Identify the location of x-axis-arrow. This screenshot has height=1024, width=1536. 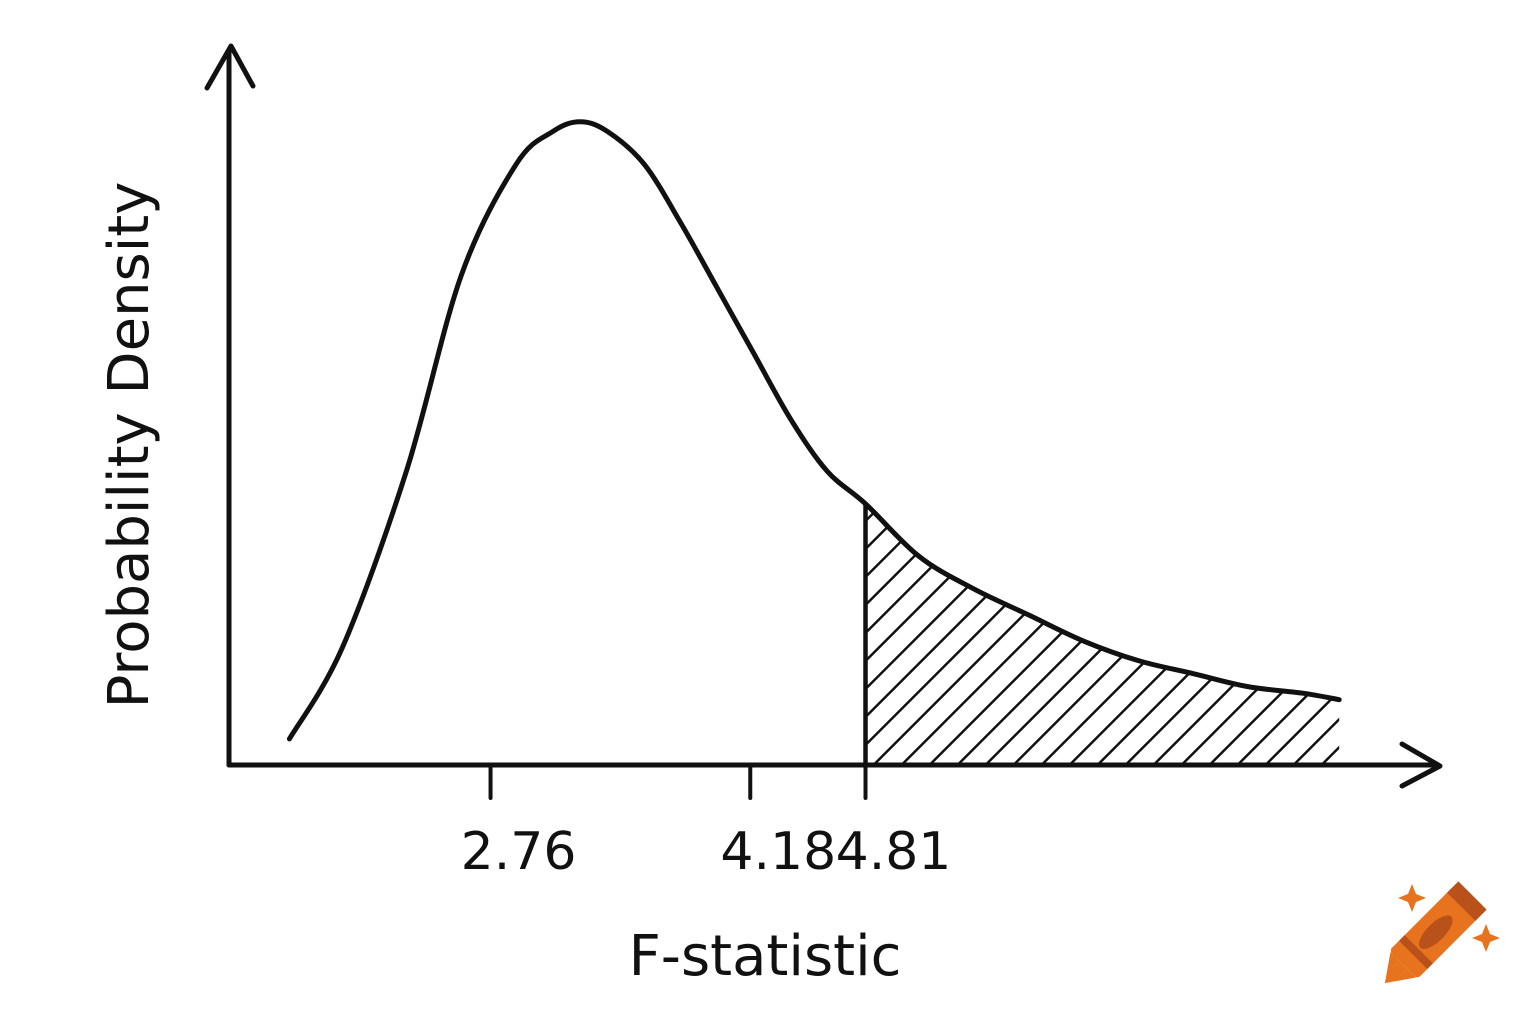
(1421, 765).